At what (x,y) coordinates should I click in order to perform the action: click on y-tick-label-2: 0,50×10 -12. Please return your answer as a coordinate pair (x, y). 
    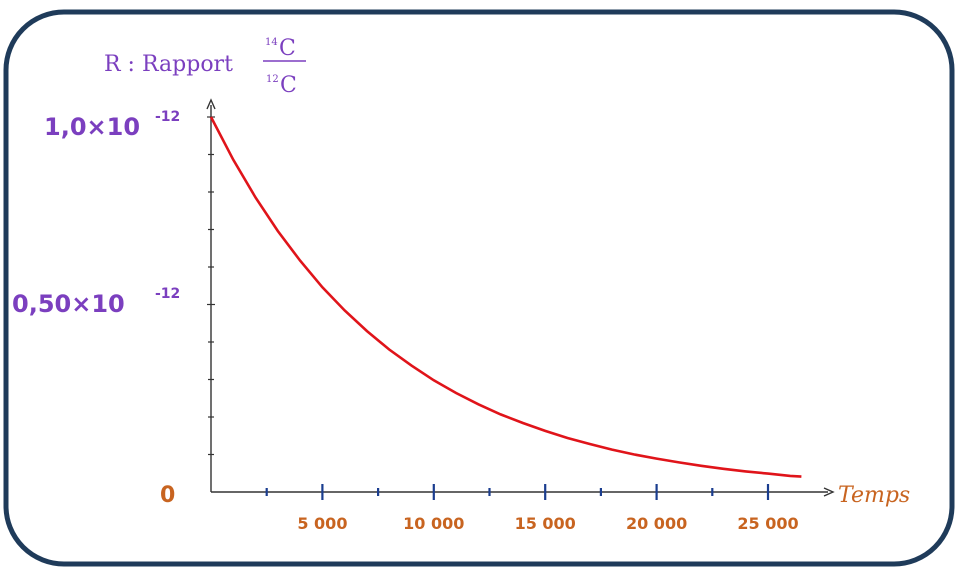
    Looking at the image, I should click on (96, 302).